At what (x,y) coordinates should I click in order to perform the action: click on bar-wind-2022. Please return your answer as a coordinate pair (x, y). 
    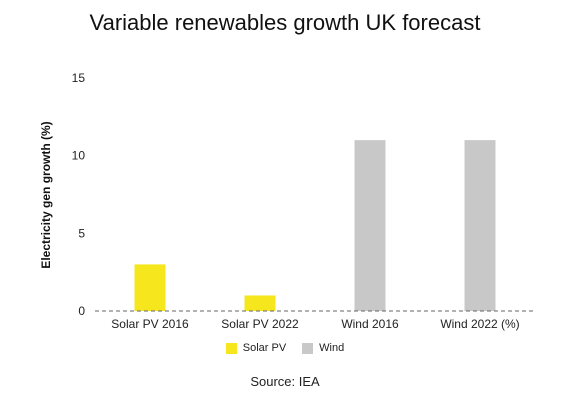
    Looking at the image, I should click on (480, 225).